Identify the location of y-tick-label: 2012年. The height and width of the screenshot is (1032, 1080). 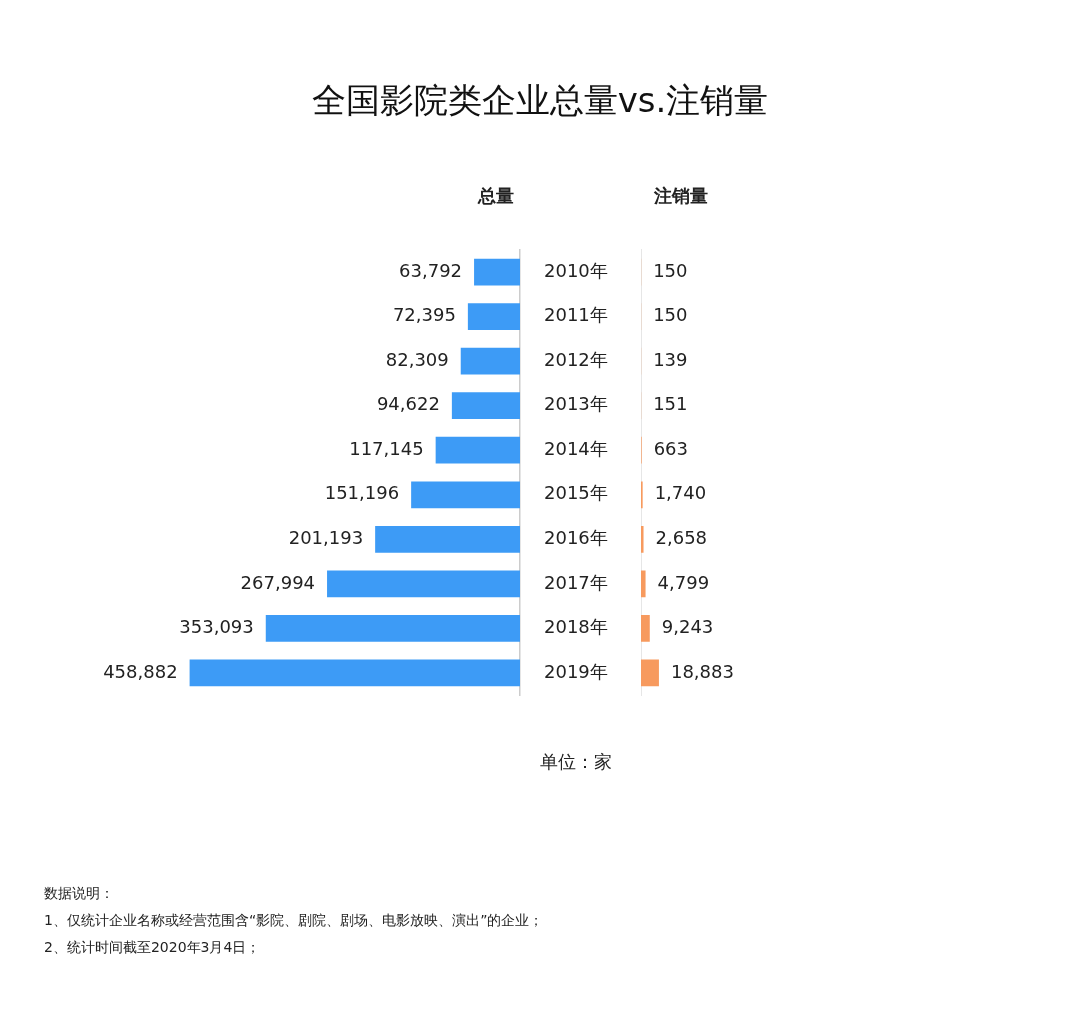
(576, 359).